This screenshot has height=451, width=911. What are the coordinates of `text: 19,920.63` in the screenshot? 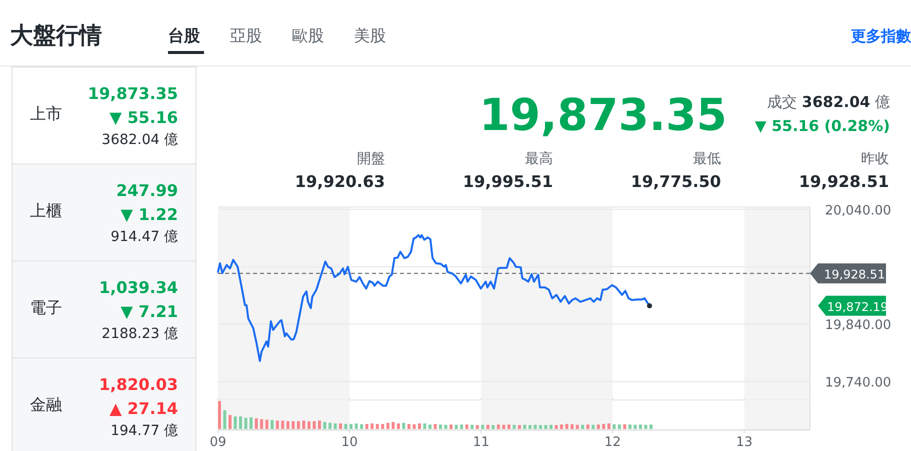 It's located at (339, 181).